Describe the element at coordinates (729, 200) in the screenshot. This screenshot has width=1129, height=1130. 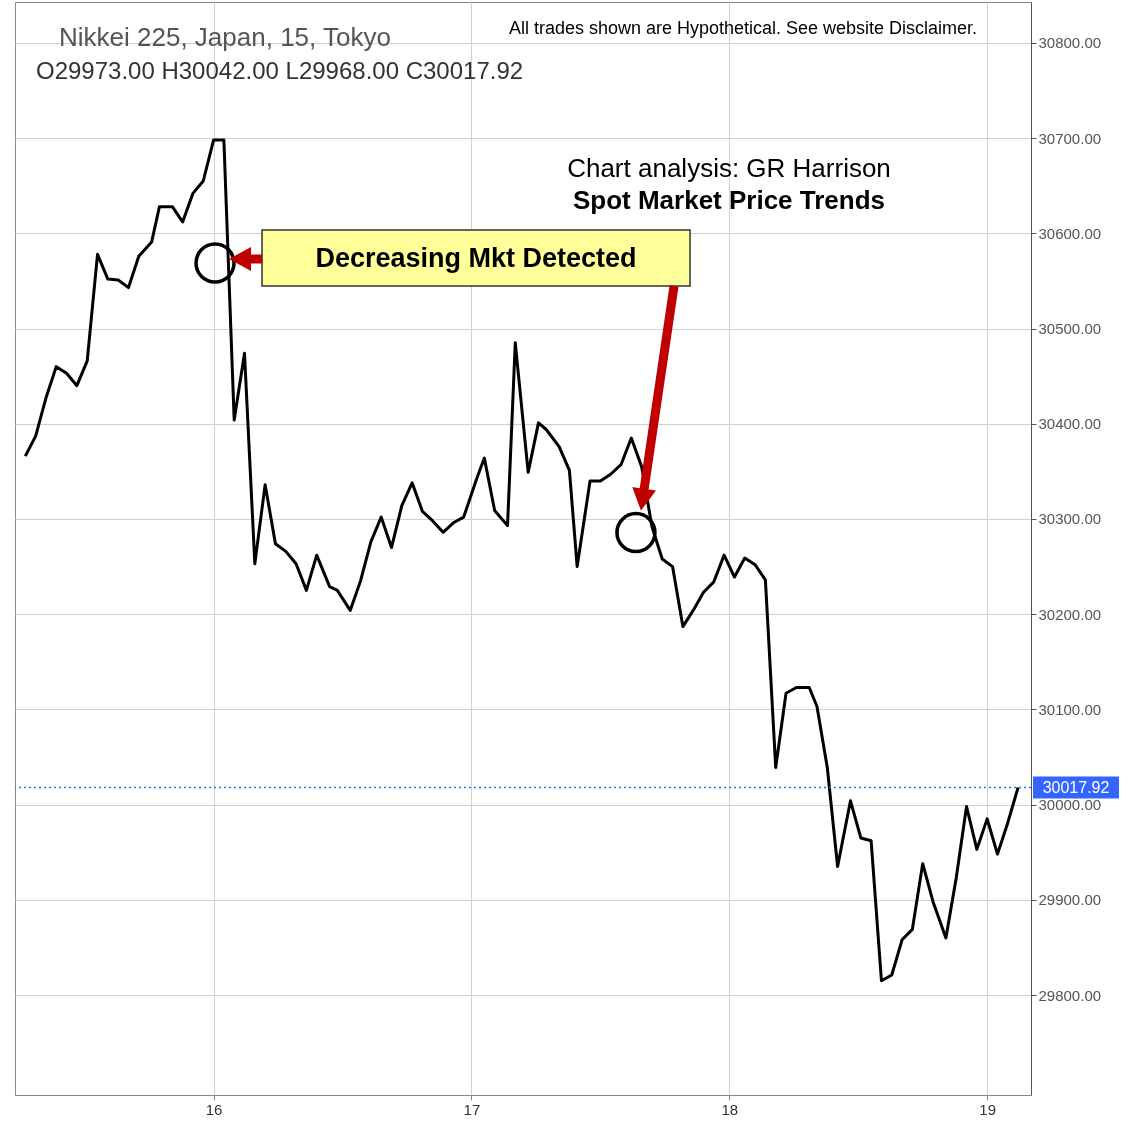
I see `annotation: Spot Market Price Trends` at that location.